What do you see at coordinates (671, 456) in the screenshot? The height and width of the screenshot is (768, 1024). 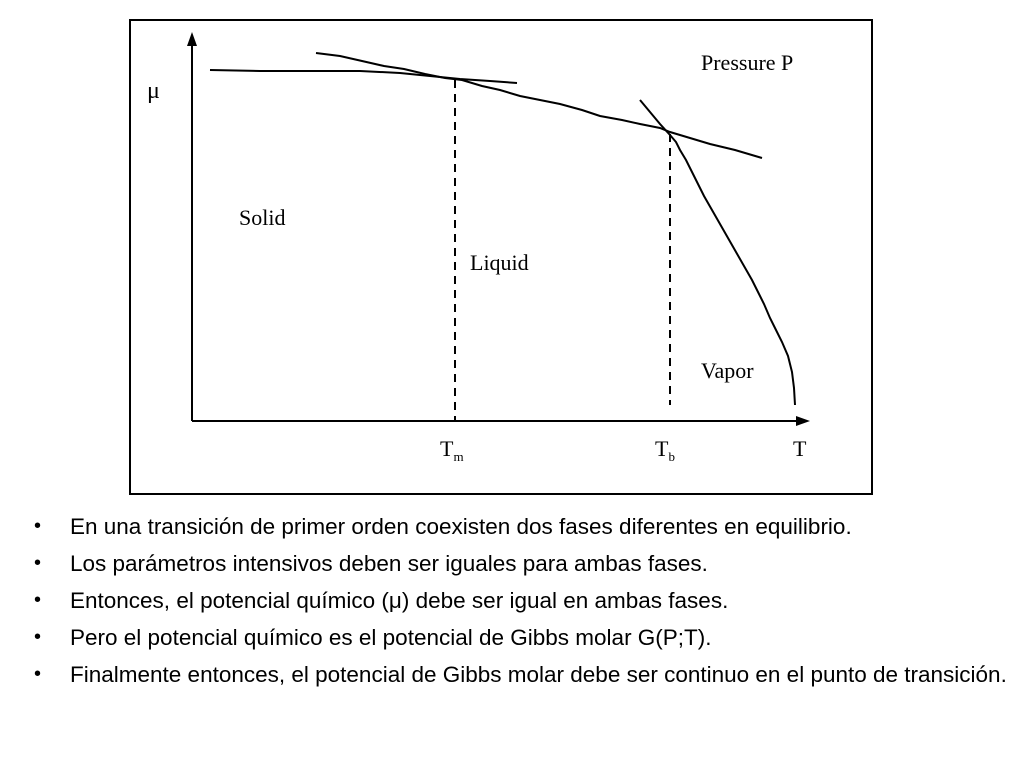 I see `tb-sub: b` at bounding box center [671, 456].